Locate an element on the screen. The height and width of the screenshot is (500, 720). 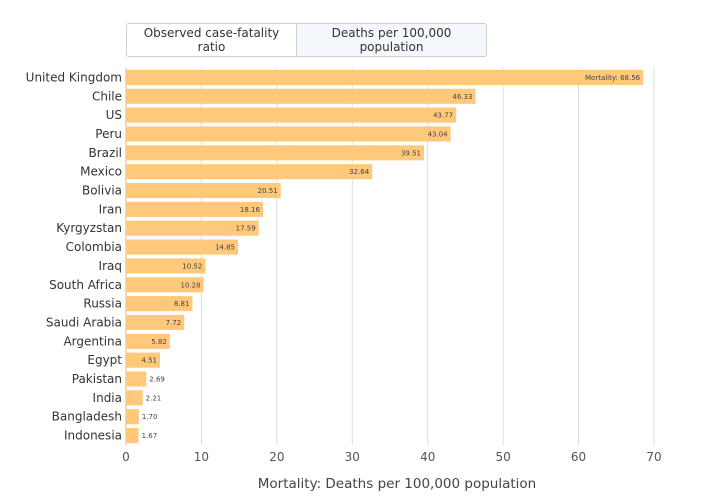
data-label: 1.67 is located at coordinates (150, 436).